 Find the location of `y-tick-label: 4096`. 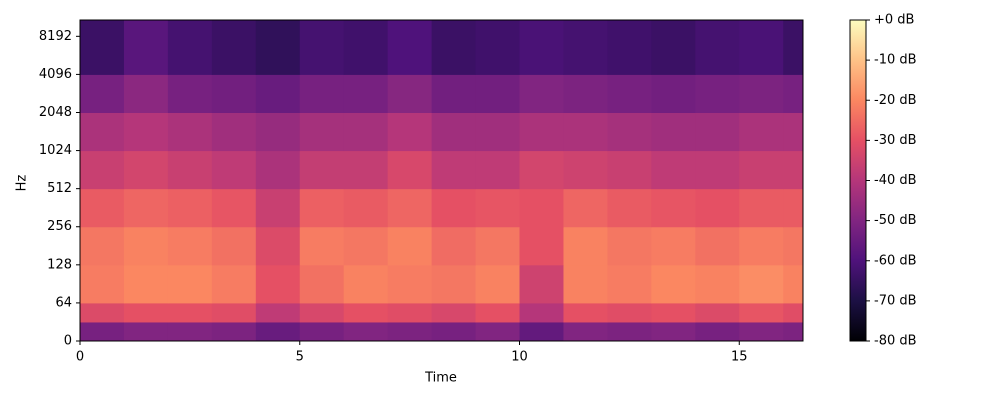

y-tick-label: 4096 is located at coordinates (55, 74).